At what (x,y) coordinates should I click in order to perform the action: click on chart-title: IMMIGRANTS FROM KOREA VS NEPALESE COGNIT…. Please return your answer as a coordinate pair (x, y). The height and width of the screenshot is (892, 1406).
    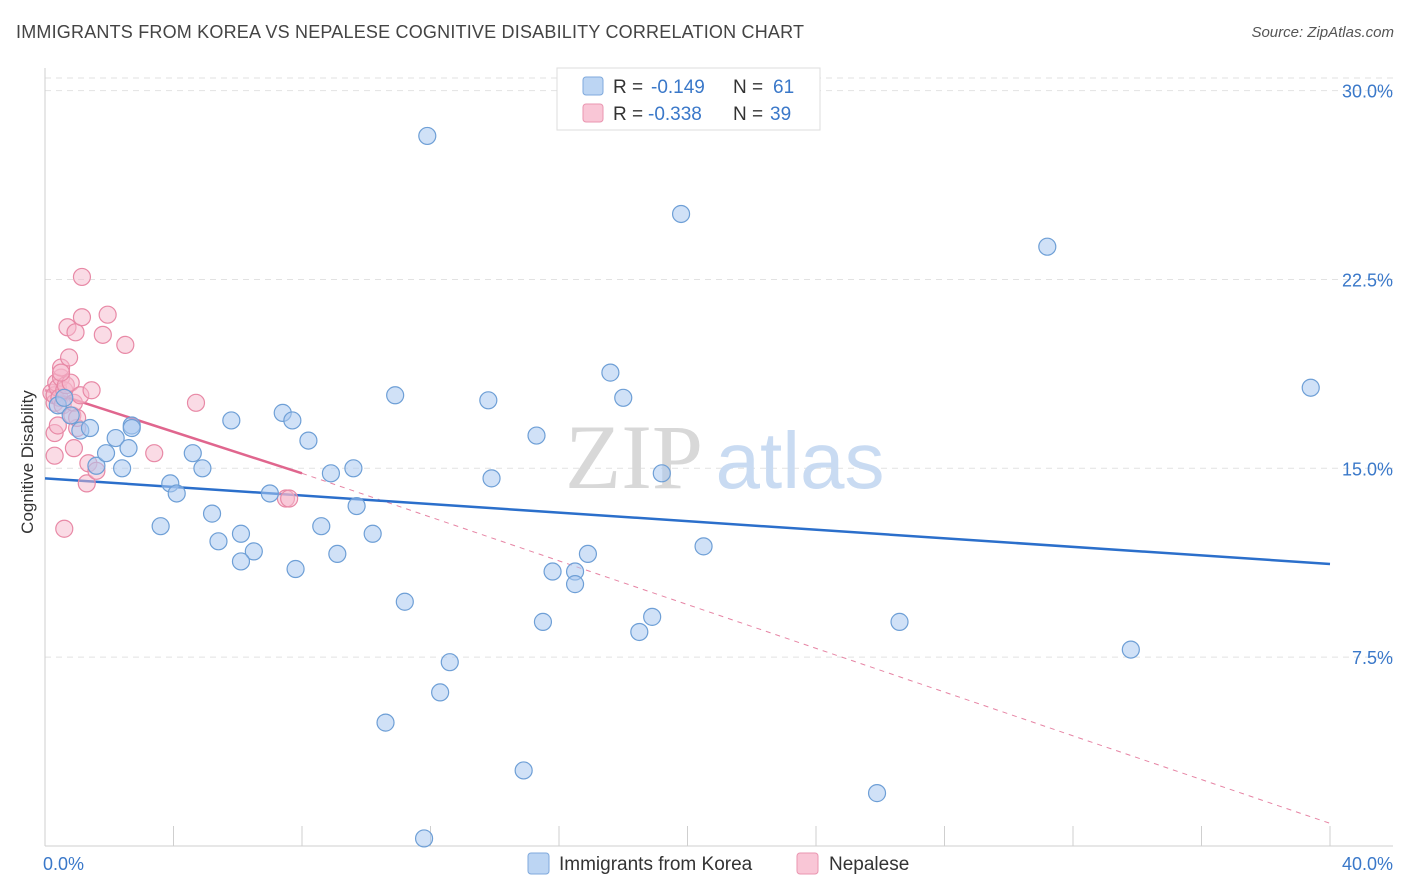
    Looking at the image, I should click on (410, 32).